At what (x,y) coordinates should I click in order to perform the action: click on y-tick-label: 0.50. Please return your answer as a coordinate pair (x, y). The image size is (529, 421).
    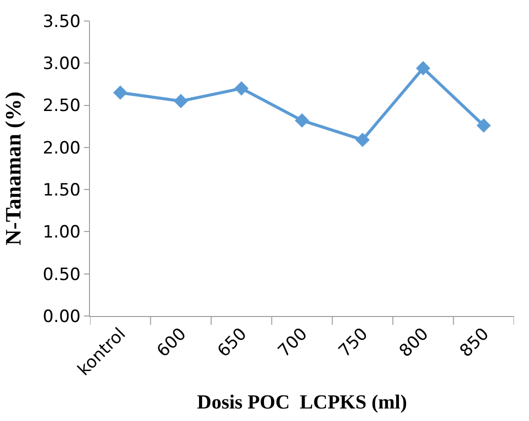
    Looking at the image, I should click on (61, 274).